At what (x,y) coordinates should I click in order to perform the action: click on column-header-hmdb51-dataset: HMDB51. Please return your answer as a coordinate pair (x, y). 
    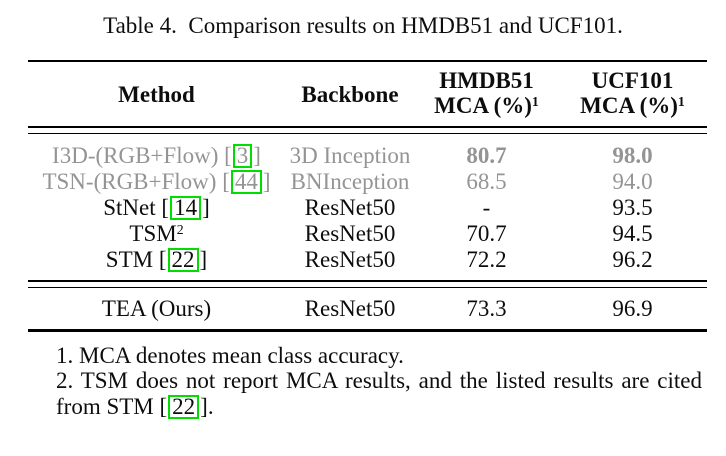
    Looking at the image, I should click on (486, 80).